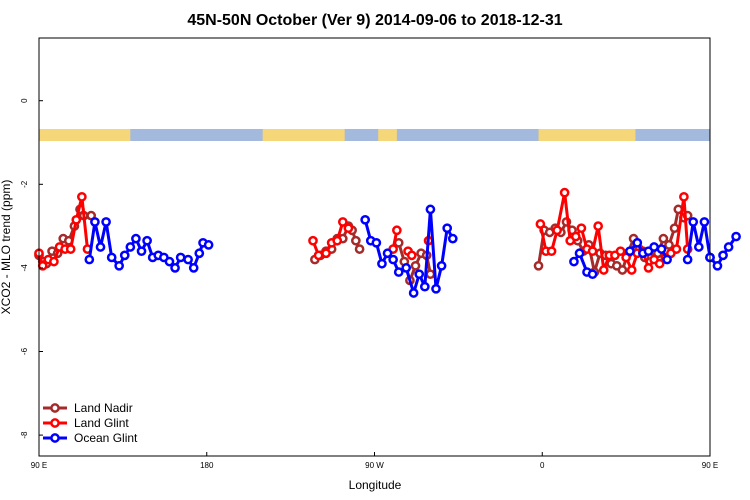  Describe the element at coordinates (24, 268) in the screenshot. I see `y-tick-label: -4` at that location.